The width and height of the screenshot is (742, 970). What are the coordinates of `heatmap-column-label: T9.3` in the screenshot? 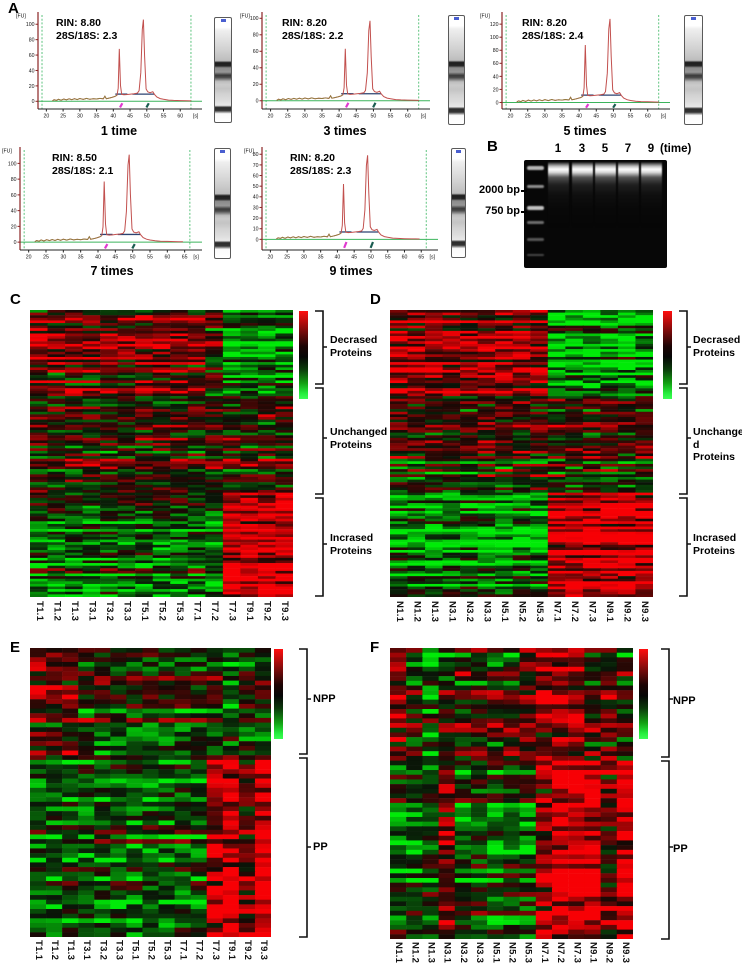 It's located at (285, 611).